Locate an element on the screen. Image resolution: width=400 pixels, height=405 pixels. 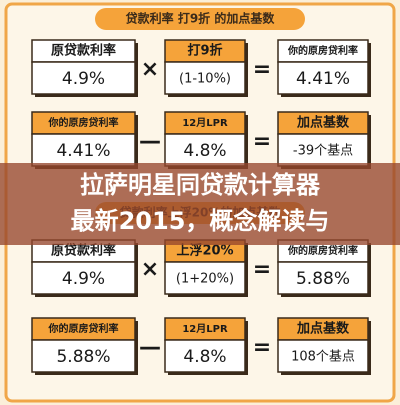
cell-value: -39个基点 is located at coordinates (323, 151).